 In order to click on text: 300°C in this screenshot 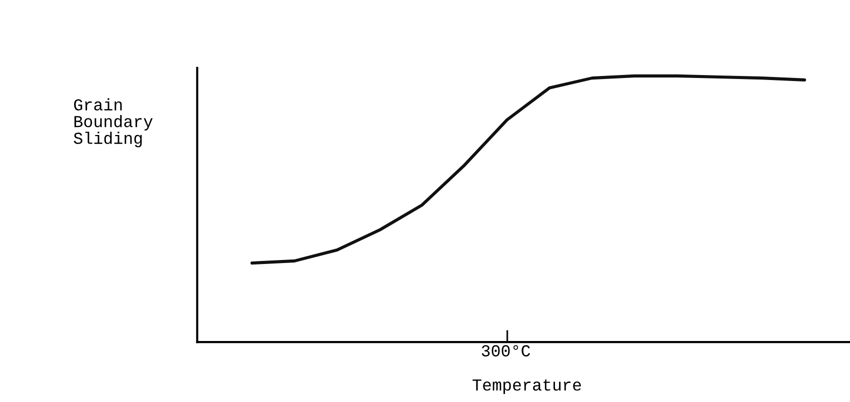, I will do `click(506, 350)`.